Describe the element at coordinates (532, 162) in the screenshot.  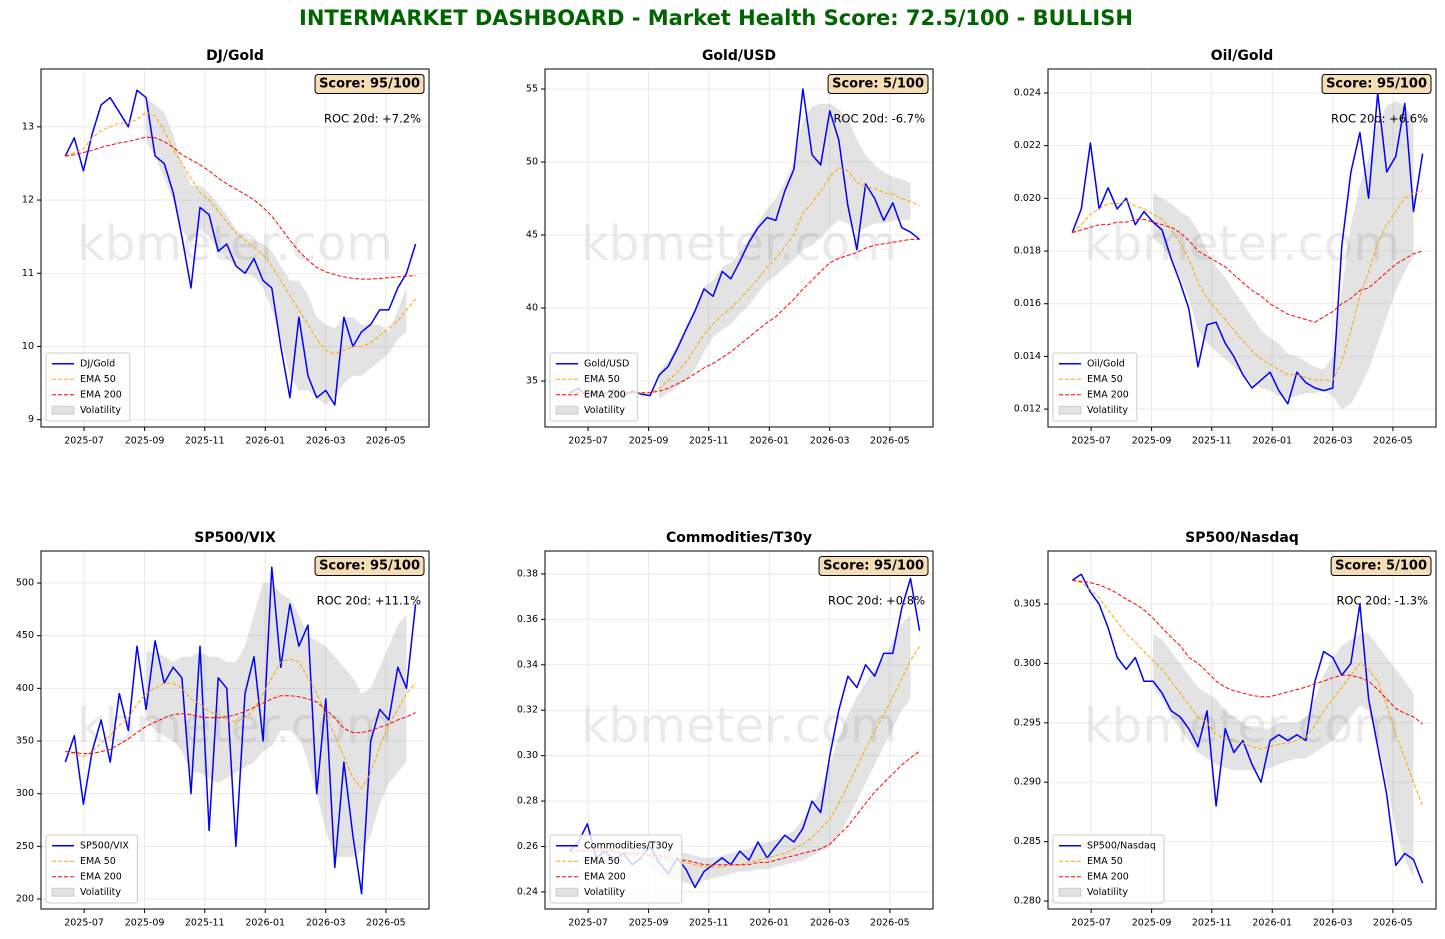
I see `y-tick-label: 50` at that location.